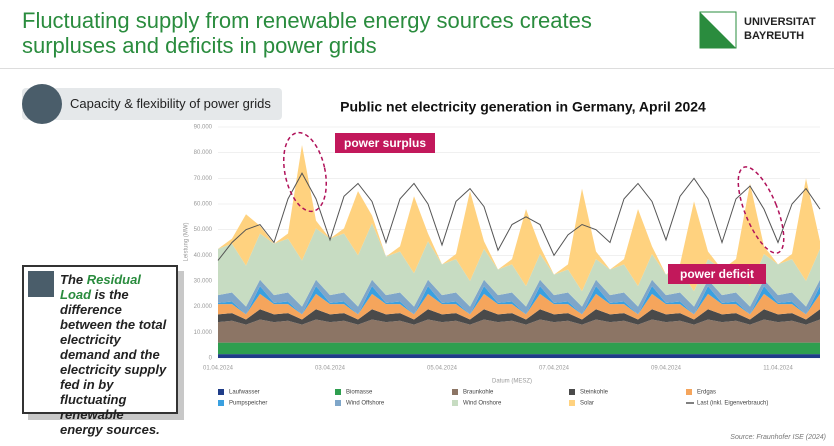  Describe the element at coordinates (594, 393) in the screenshot. I see `legend-label: Steinkohle` at that location.